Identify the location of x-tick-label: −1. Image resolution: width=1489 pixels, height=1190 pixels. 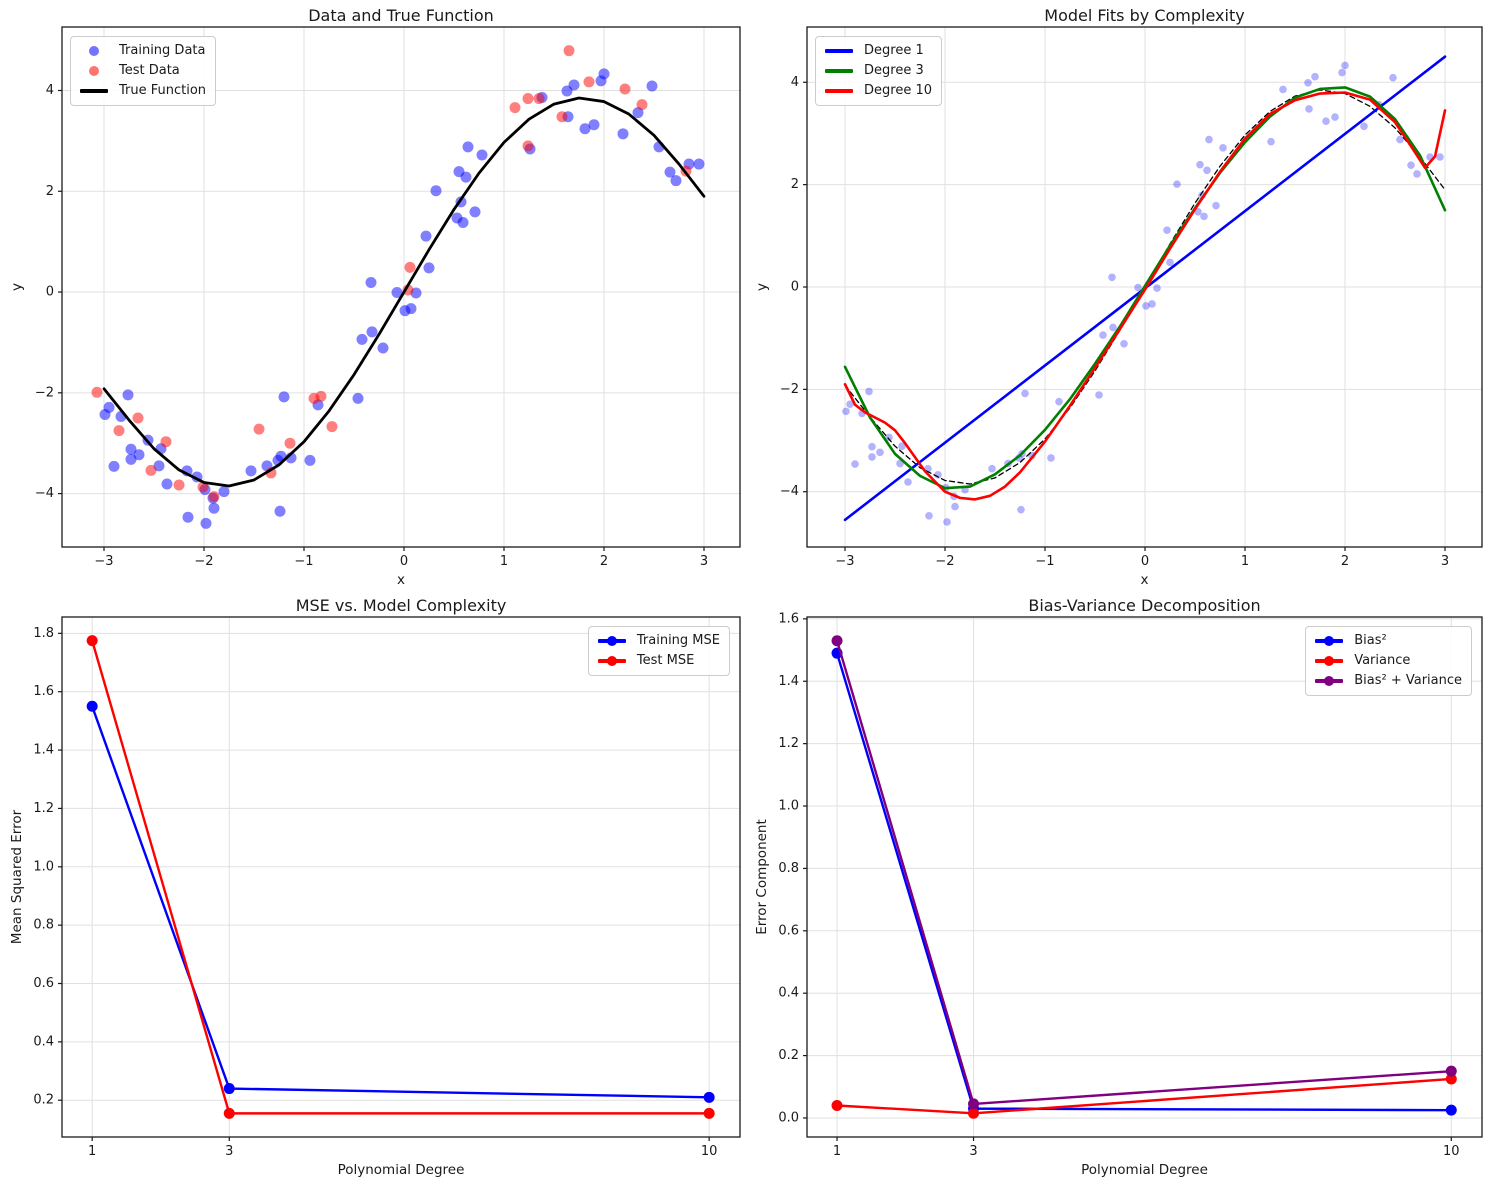
(303, 561).